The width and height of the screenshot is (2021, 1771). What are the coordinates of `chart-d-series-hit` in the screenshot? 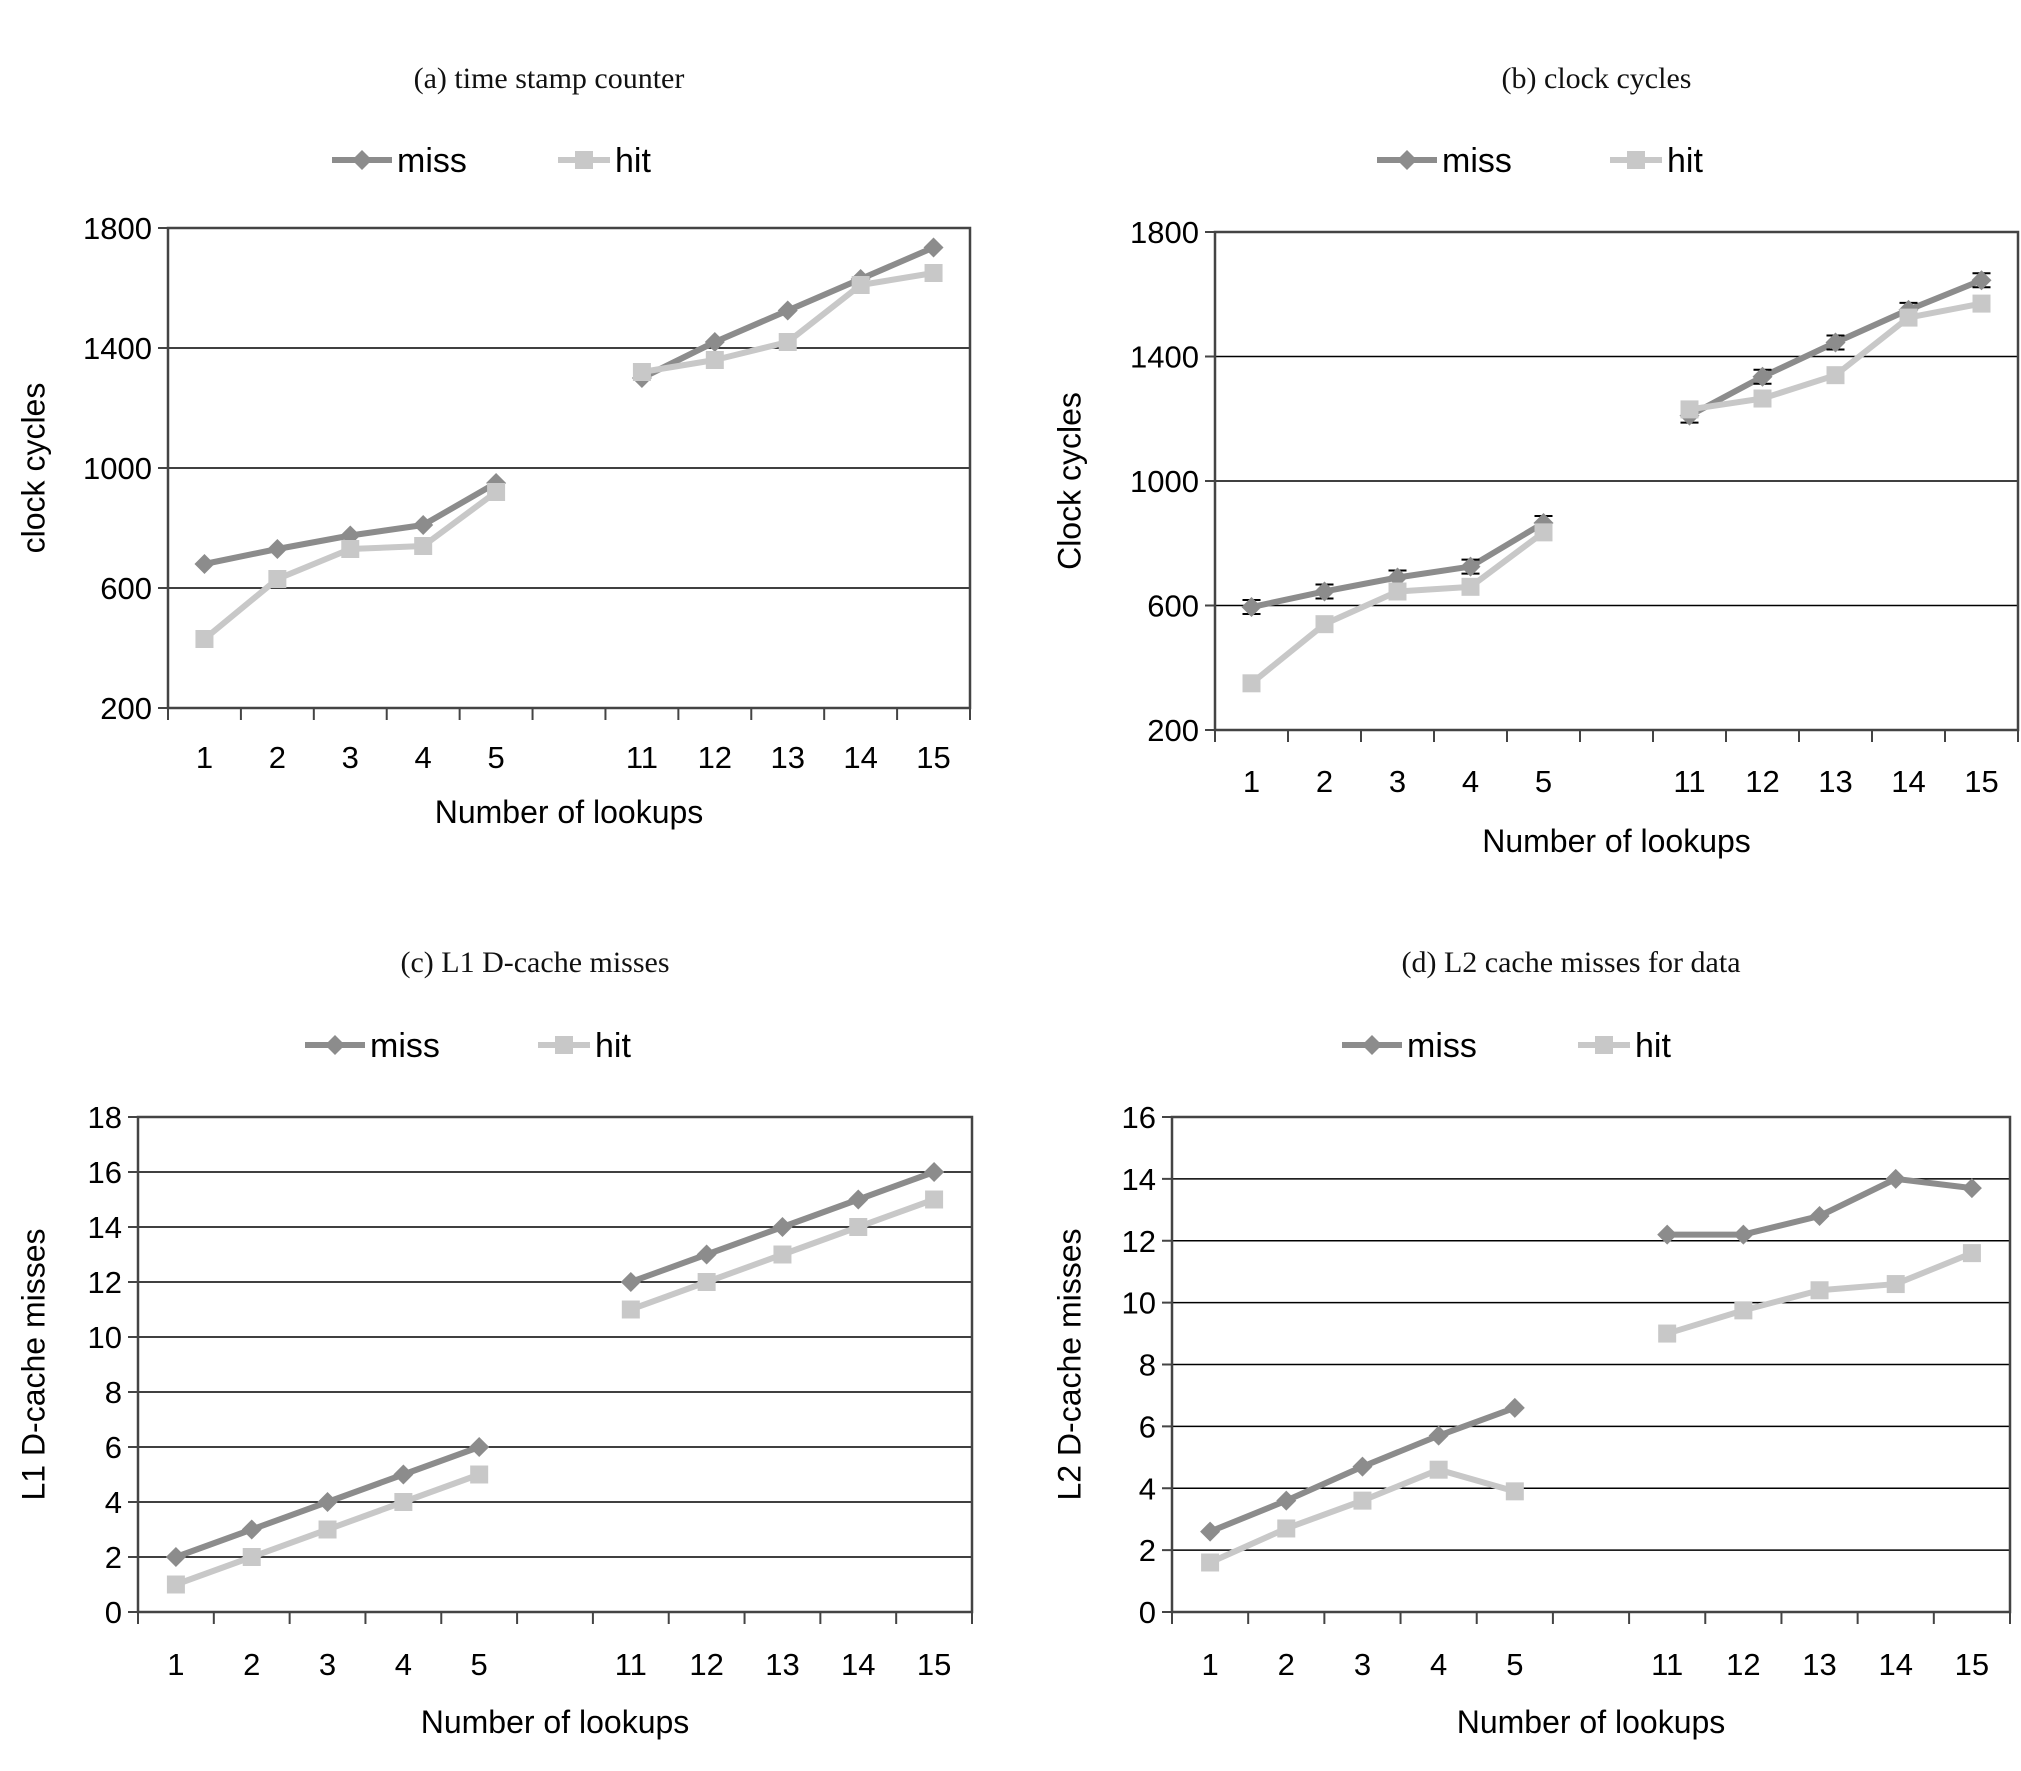 It's located at (1591, 1408).